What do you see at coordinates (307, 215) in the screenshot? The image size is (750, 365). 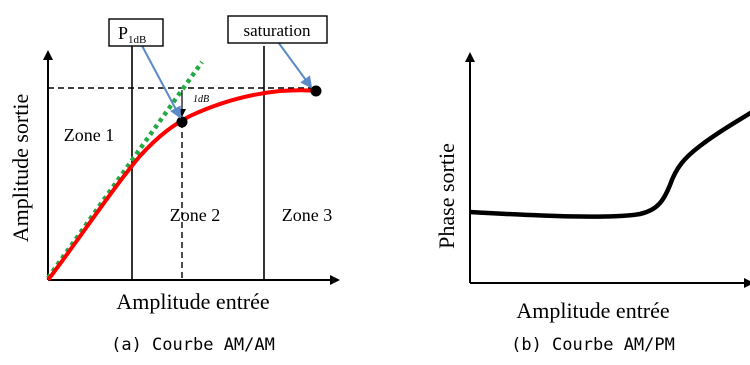 I see `zone-3-label: Zone 3` at bounding box center [307, 215].